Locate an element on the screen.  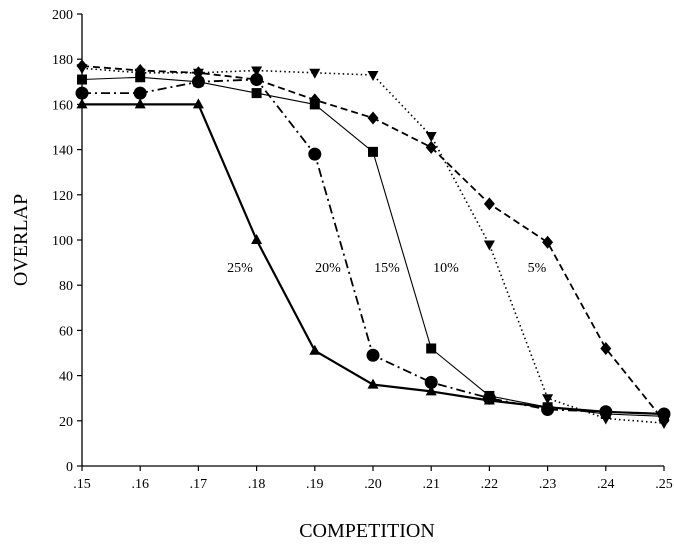
y-axis-title: OVERLAP is located at coordinates (21, 240).